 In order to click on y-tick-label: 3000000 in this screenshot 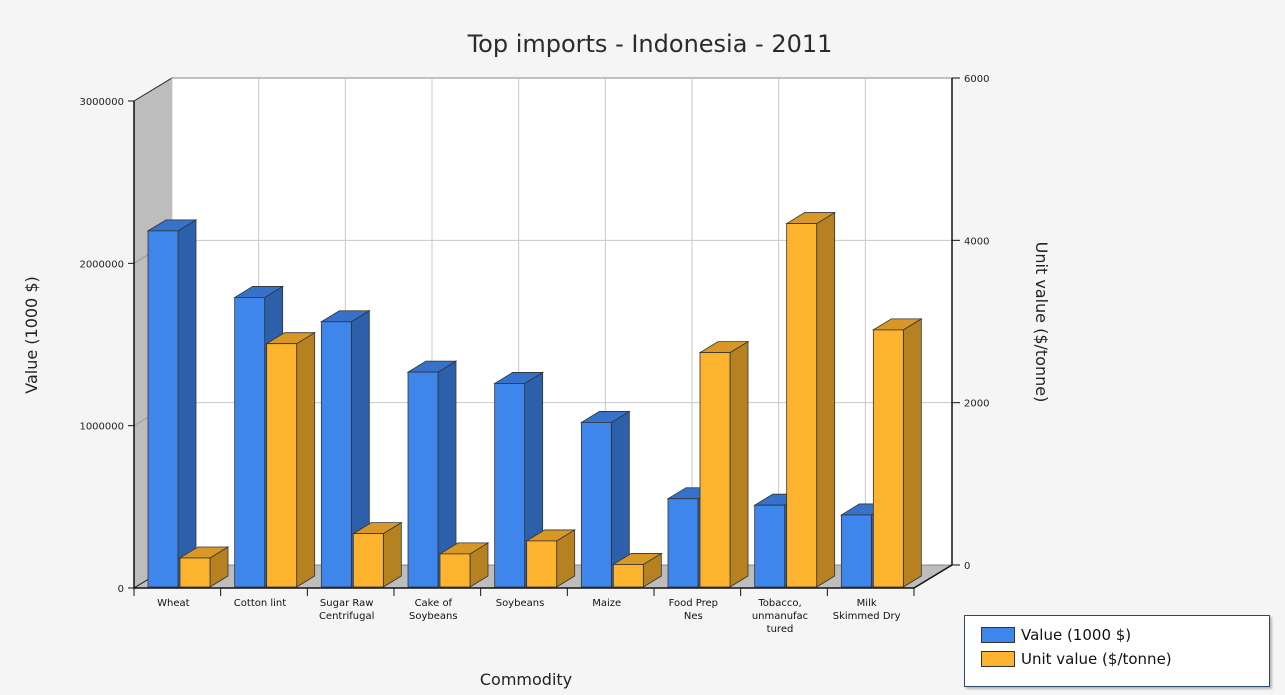, I will do `click(101, 102)`.